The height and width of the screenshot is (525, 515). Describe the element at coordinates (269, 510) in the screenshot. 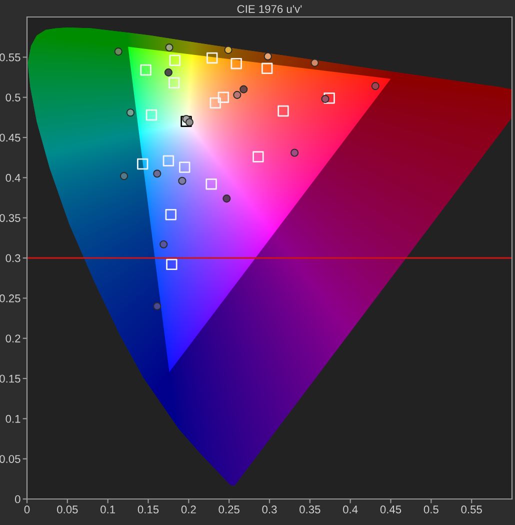

I see `x-tick-label: 0.3` at that location.